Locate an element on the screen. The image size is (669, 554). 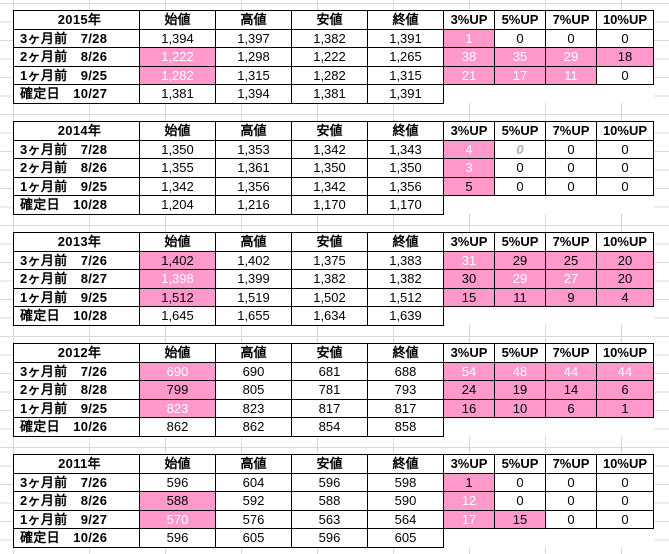
cell-high: 1,655 is located at coordinates (253, 316).